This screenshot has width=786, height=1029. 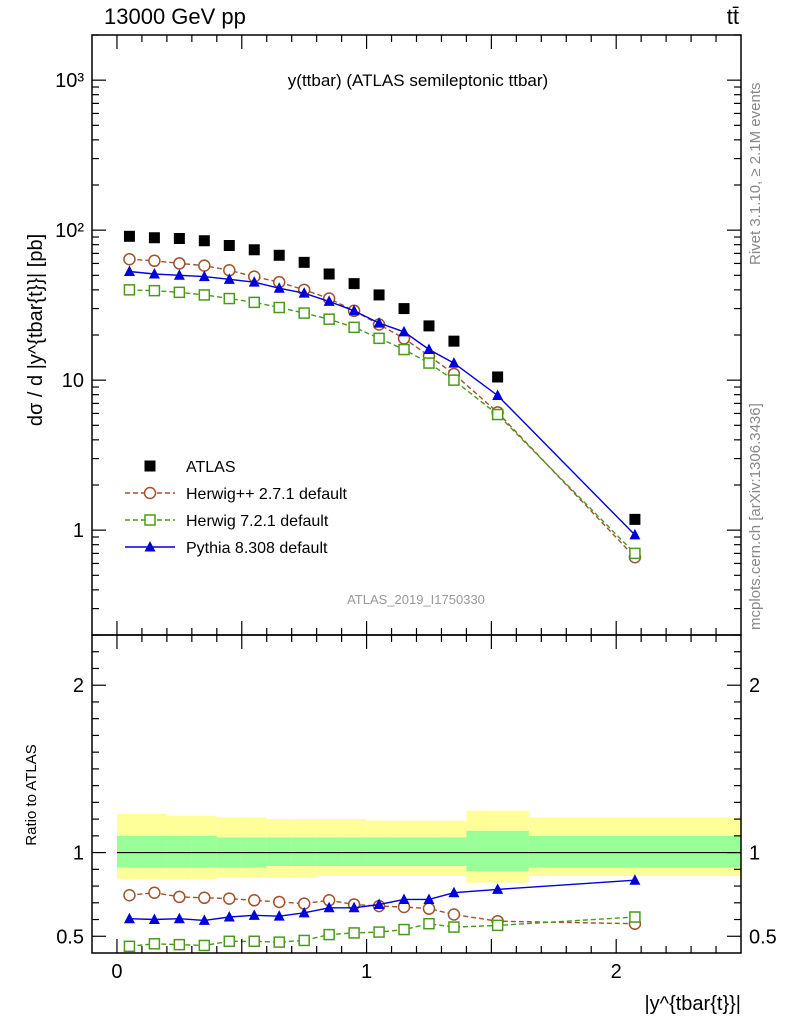 I want to click on main-plot-title: y(ttbar) (ATLAS semileptonic ttbar), so click(x=418, y=80).